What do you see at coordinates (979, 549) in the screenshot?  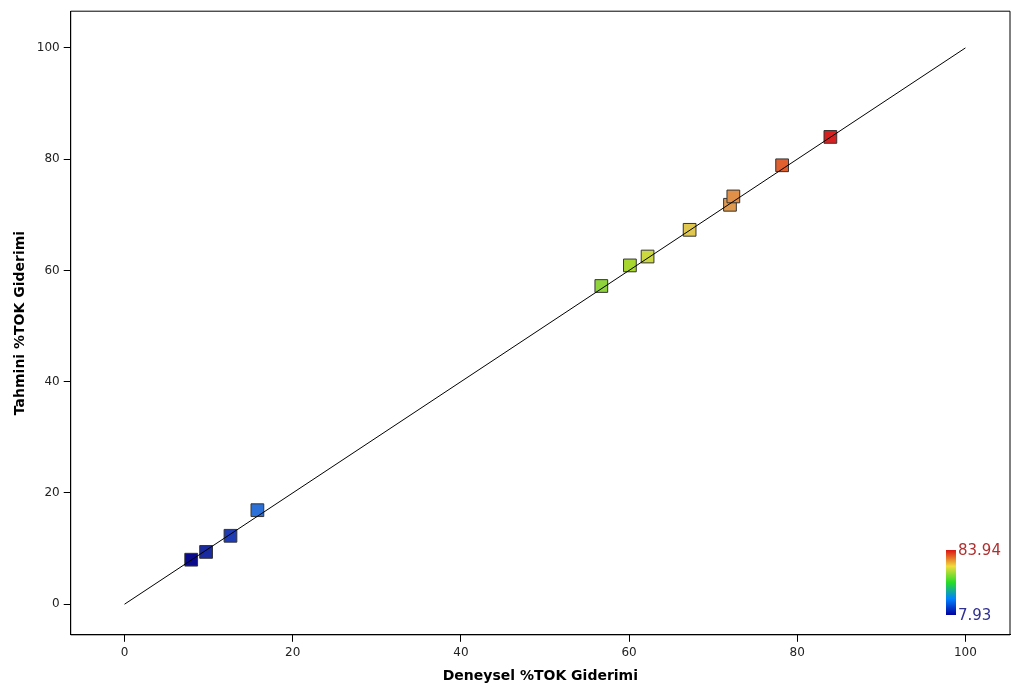 I see `annotation: 83.94` at bounding box center [979, 549].